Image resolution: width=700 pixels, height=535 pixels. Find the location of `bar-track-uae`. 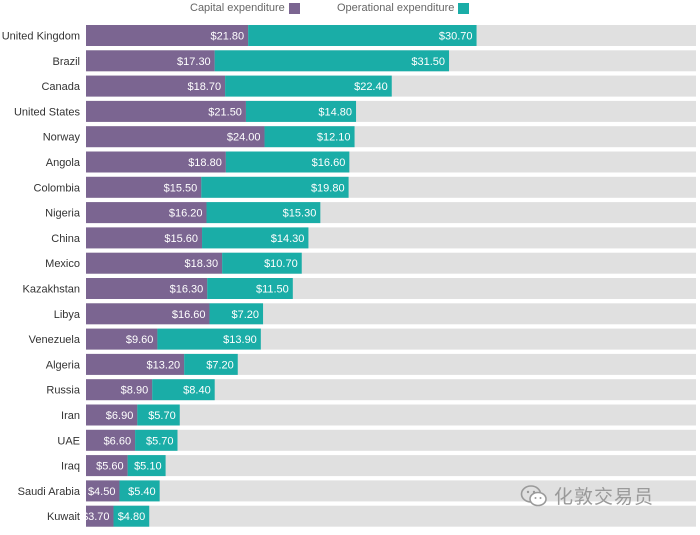

bar-track-uae is located at coordinates (391, 440).